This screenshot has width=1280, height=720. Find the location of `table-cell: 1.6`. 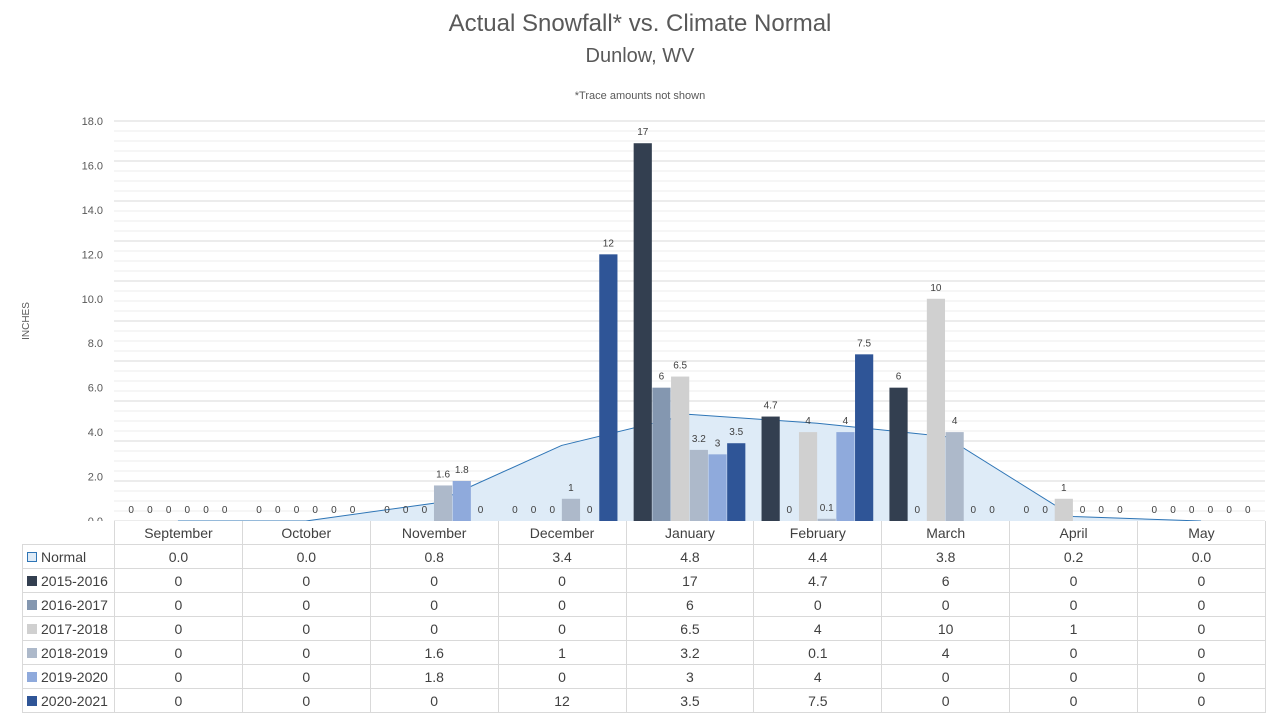

table-cell: 1.6 is located at coordinates (434, 652).